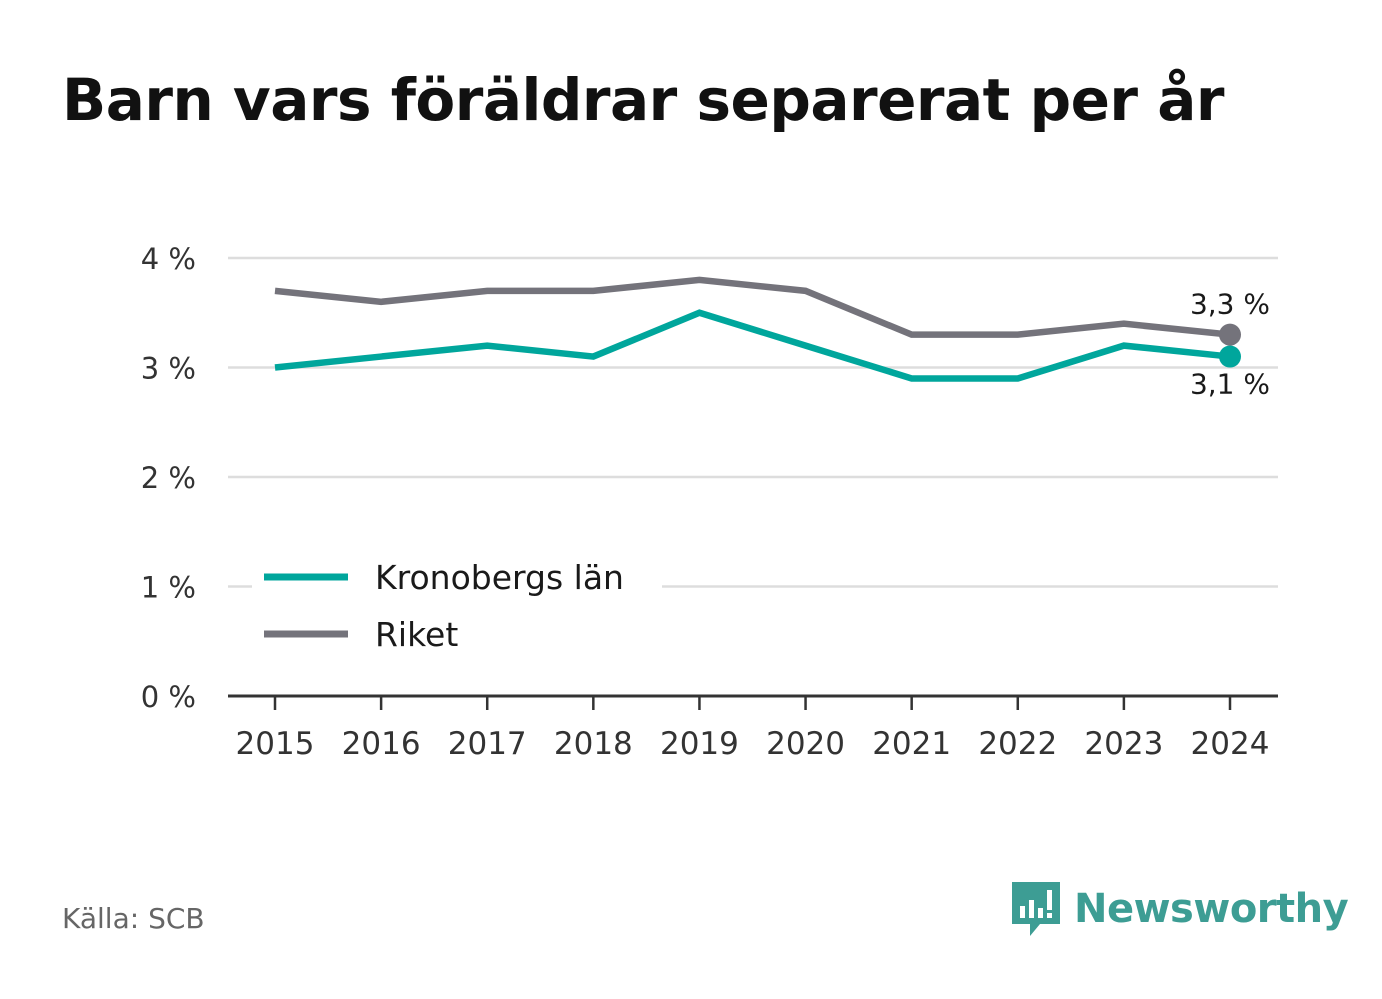 Image resolution: width=1382 pixels, height=999 pixels. What do you see at coordinates (643, 100) in the screenshot?
I see `chart-title: Barn vars föräldrar separerat per år` at bounding box center [643, 100].